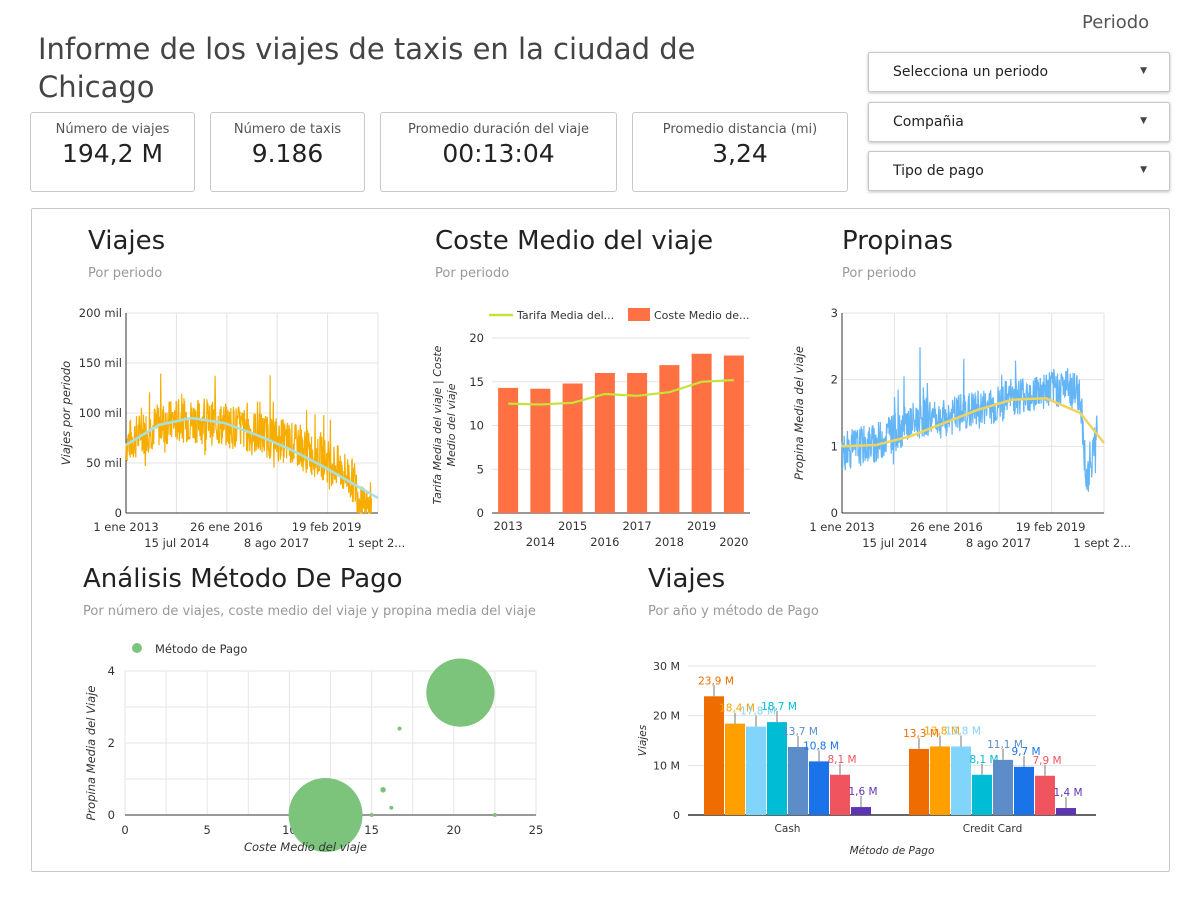 This screenshot has height=901, width=1202. Describe the element at coordinates (305, 847) in the screenshot. I see `x-axis-label: Coste Medio del viaje` at that location.